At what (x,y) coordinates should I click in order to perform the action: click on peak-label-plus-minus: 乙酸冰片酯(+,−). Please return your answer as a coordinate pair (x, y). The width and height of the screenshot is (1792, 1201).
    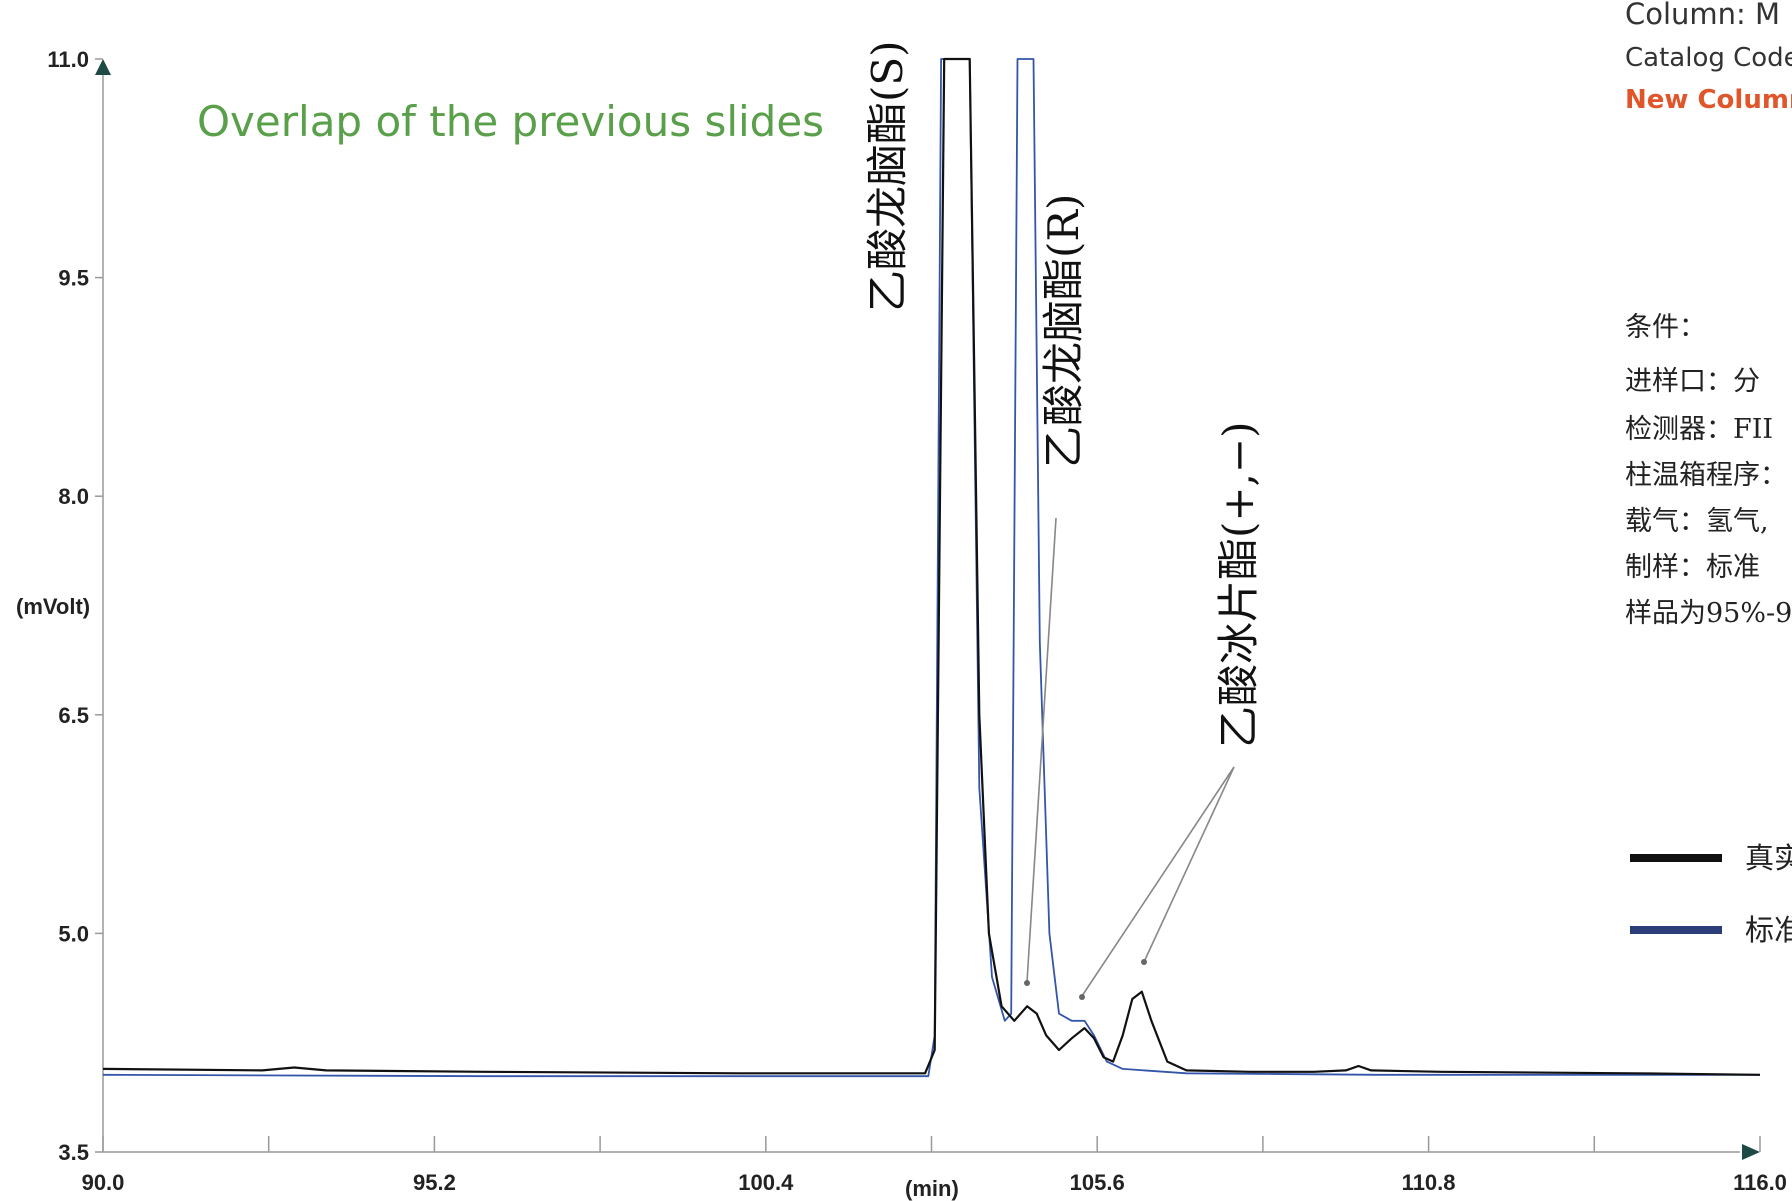
    Looking at the image, I should click on (1238, 584).